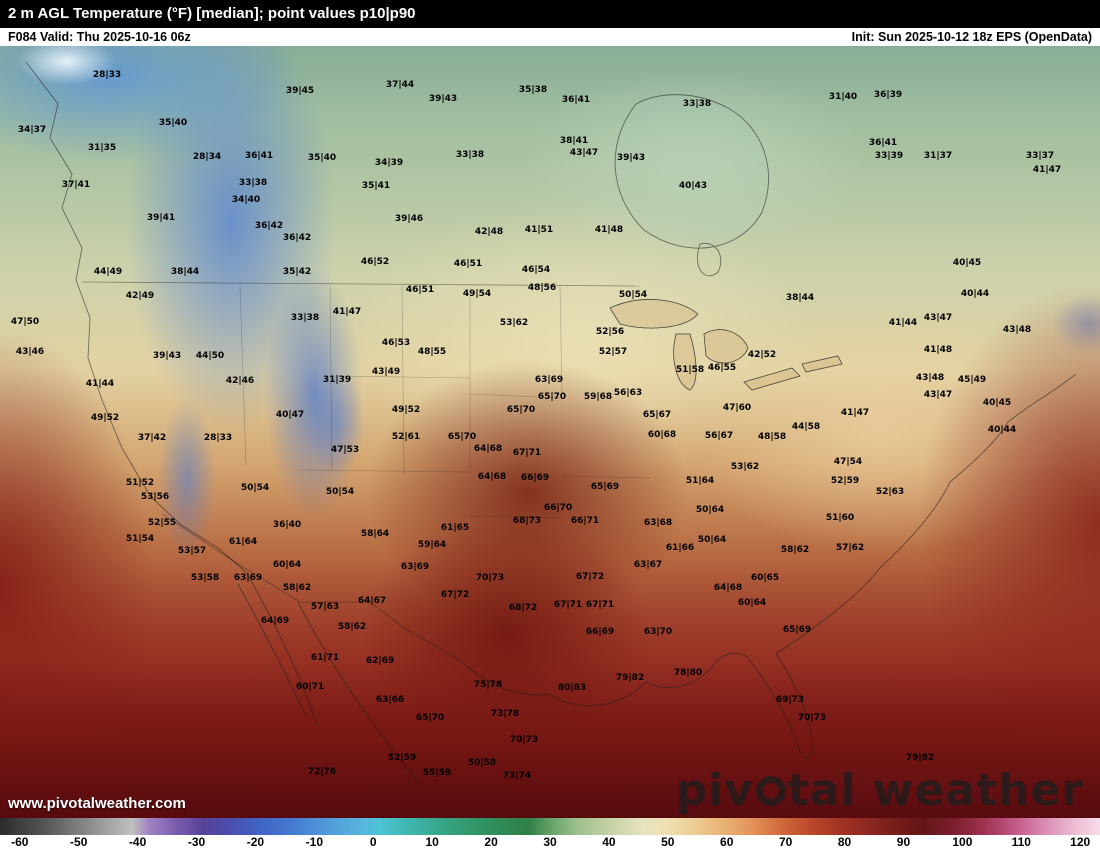  What do you see at coordinates (406, 437) in the screenshot?
I see `point-value: 52|61` at bounding box center [406, 437].